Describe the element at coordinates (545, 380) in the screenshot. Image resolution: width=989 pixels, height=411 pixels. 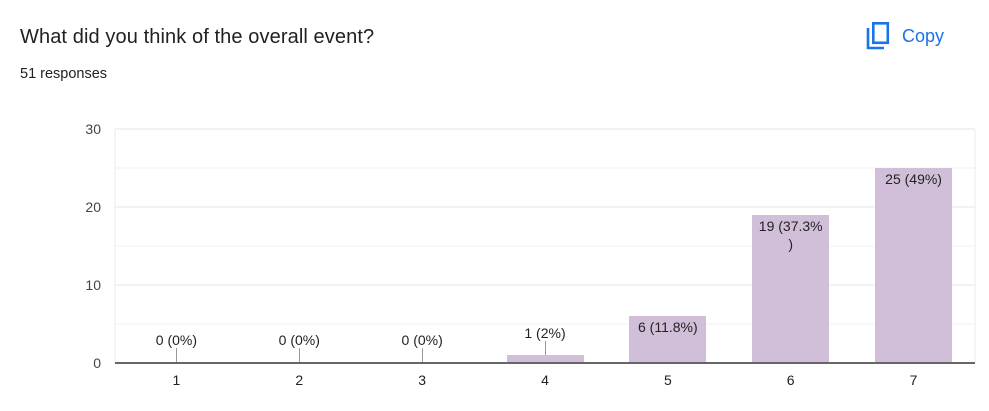
I see `x-tick-label: 4` at that location.